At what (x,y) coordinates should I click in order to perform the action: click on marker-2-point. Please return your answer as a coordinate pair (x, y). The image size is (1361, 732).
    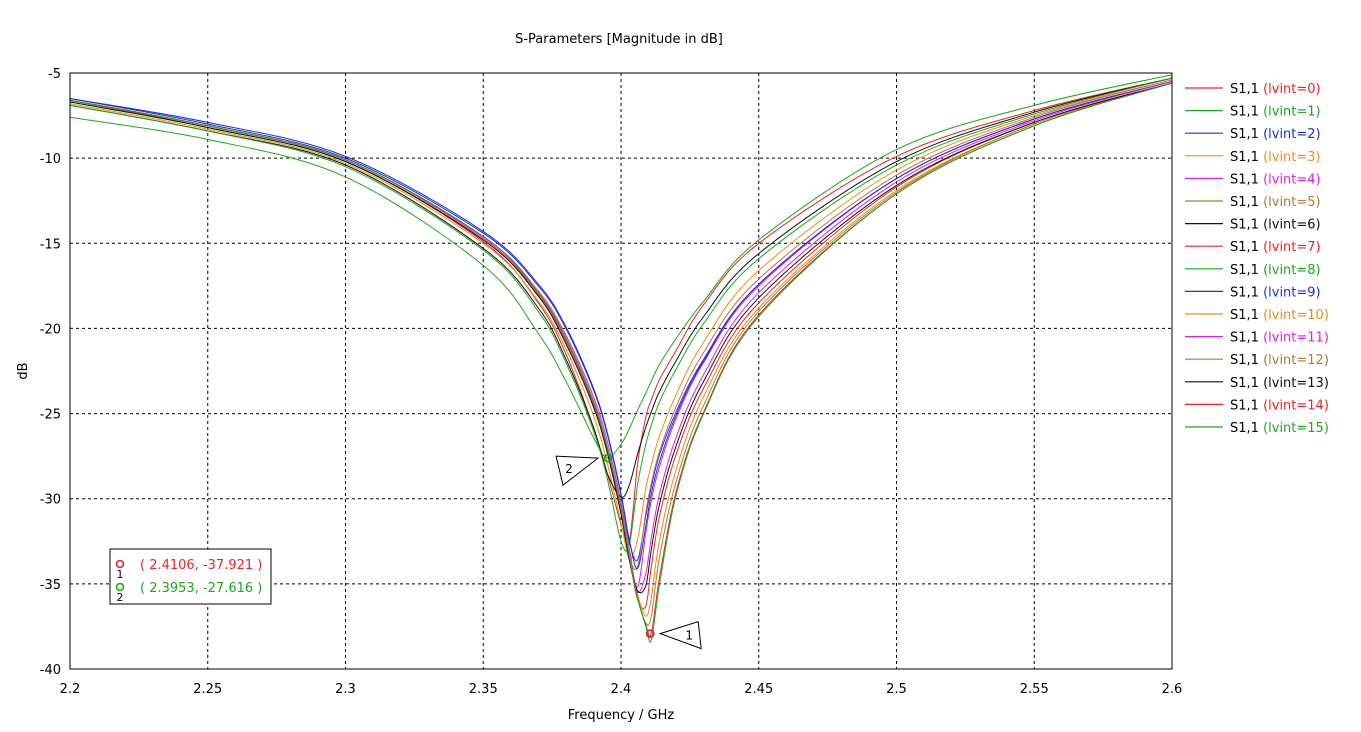
    Looking at the image, I should click on (608, 458).